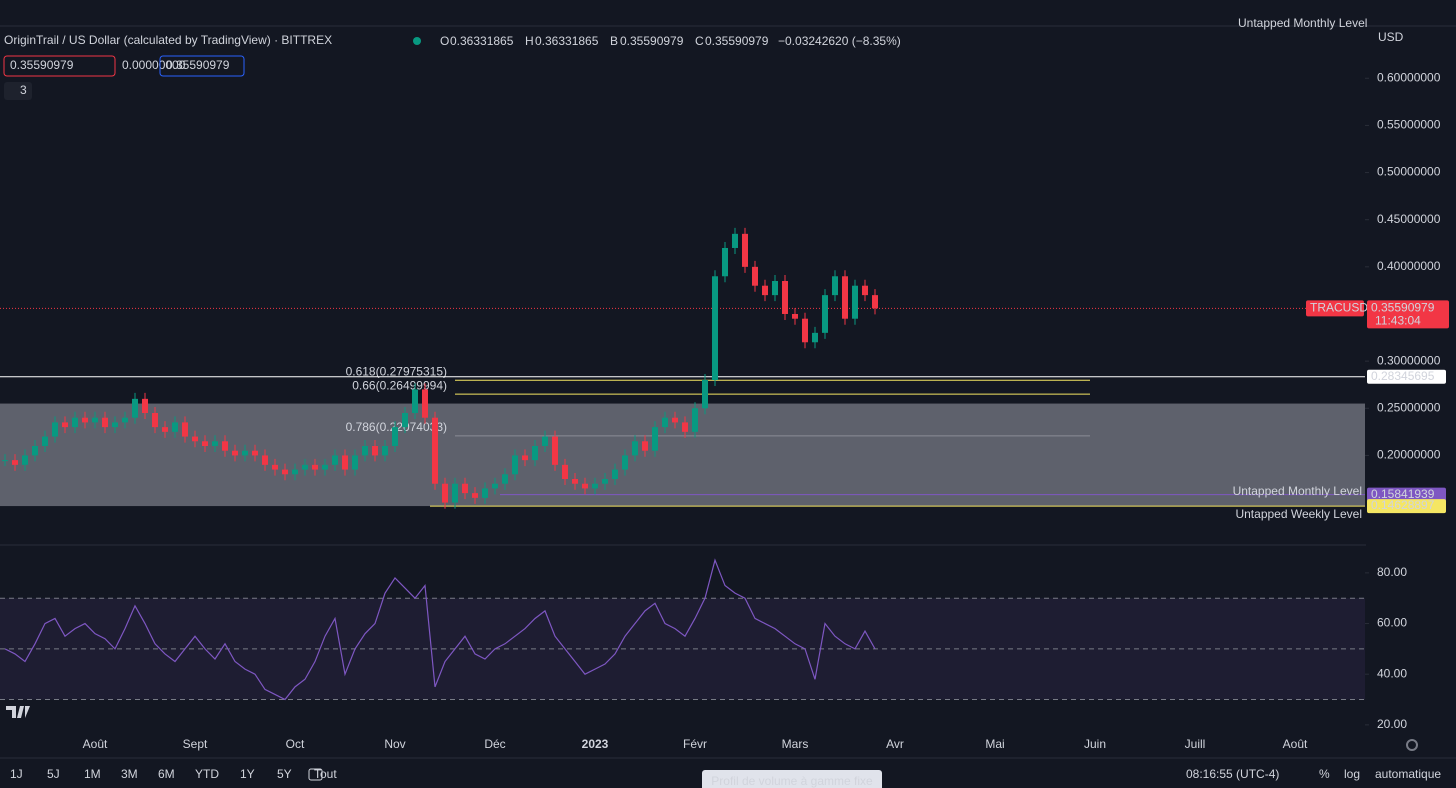  I want to click on indicators-box, so click(18, 91).